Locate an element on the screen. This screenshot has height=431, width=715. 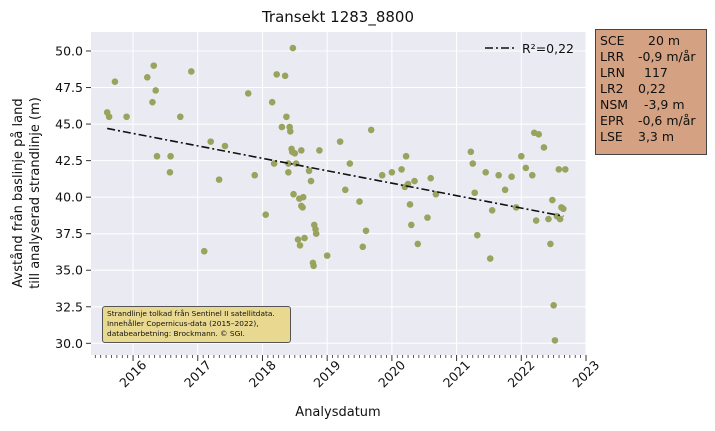
stat-key: LSE is located at coordinates (611, 136).